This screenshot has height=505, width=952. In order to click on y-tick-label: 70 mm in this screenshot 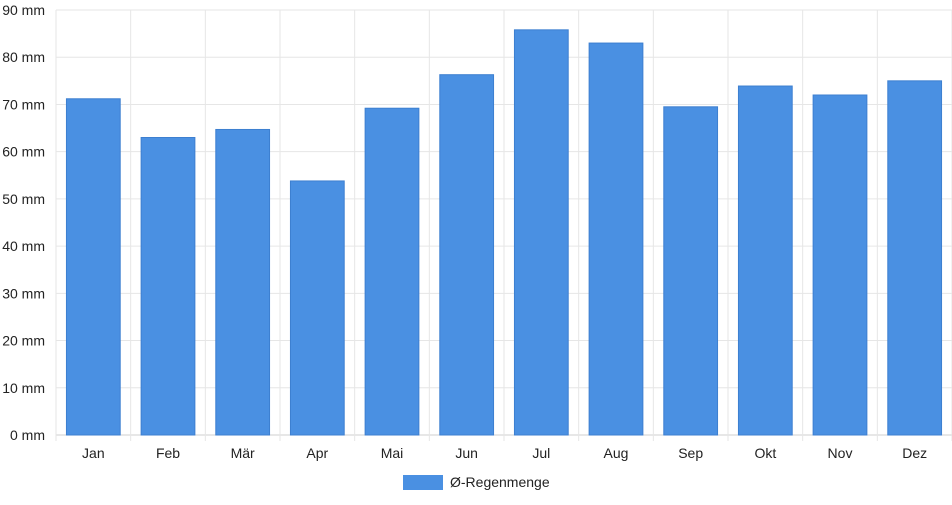, I will do `click(23, 104)`.